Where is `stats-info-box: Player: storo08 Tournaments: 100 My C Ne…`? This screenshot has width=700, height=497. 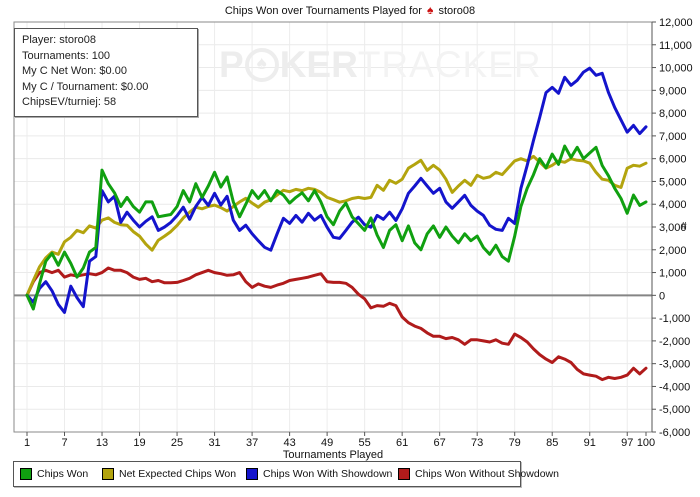 stats-info-box: Player: storo08 Tournaments: 100 My C Ne… is located at coordinates (106, 72).